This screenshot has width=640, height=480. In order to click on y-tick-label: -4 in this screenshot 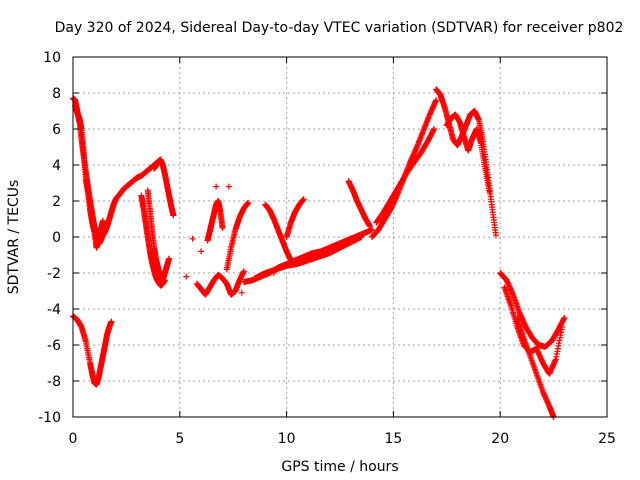, I will do `click(54, 310)`.